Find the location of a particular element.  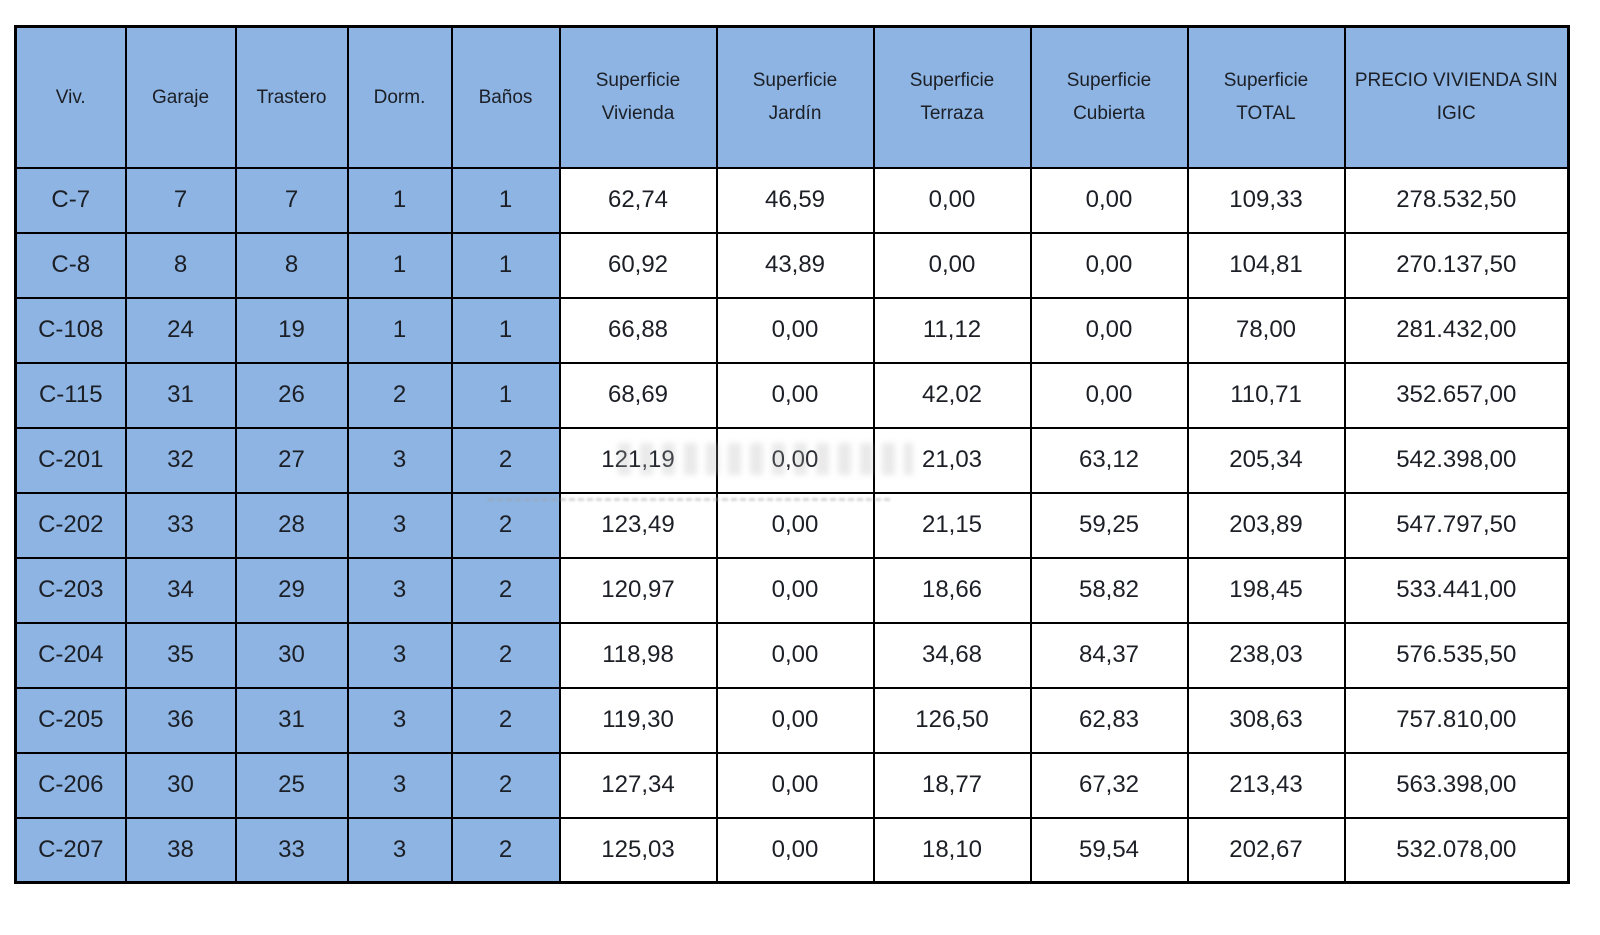

cell-sup_terraza: 18,66 is located at coordinates (952, 590).